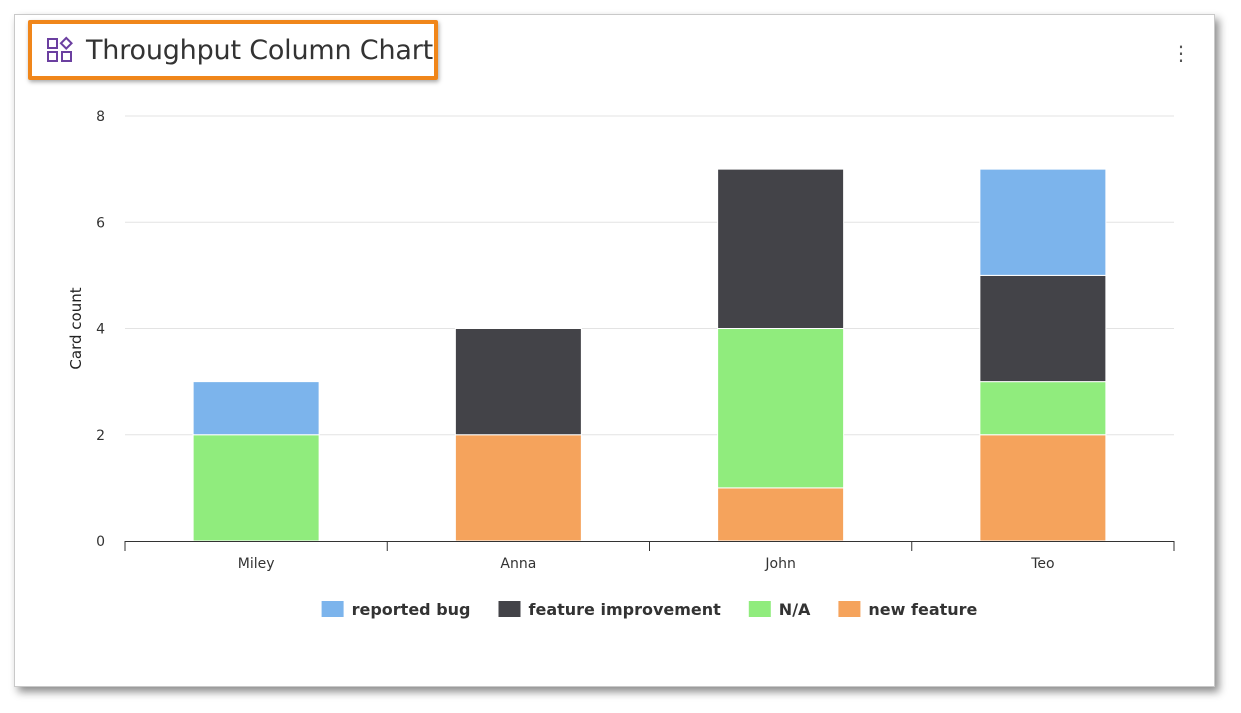  What do you see at coordinates (259, 50) in the screenshot?
I see `widget-title: Throughput Column Chart` at bounding box center [259, 50].